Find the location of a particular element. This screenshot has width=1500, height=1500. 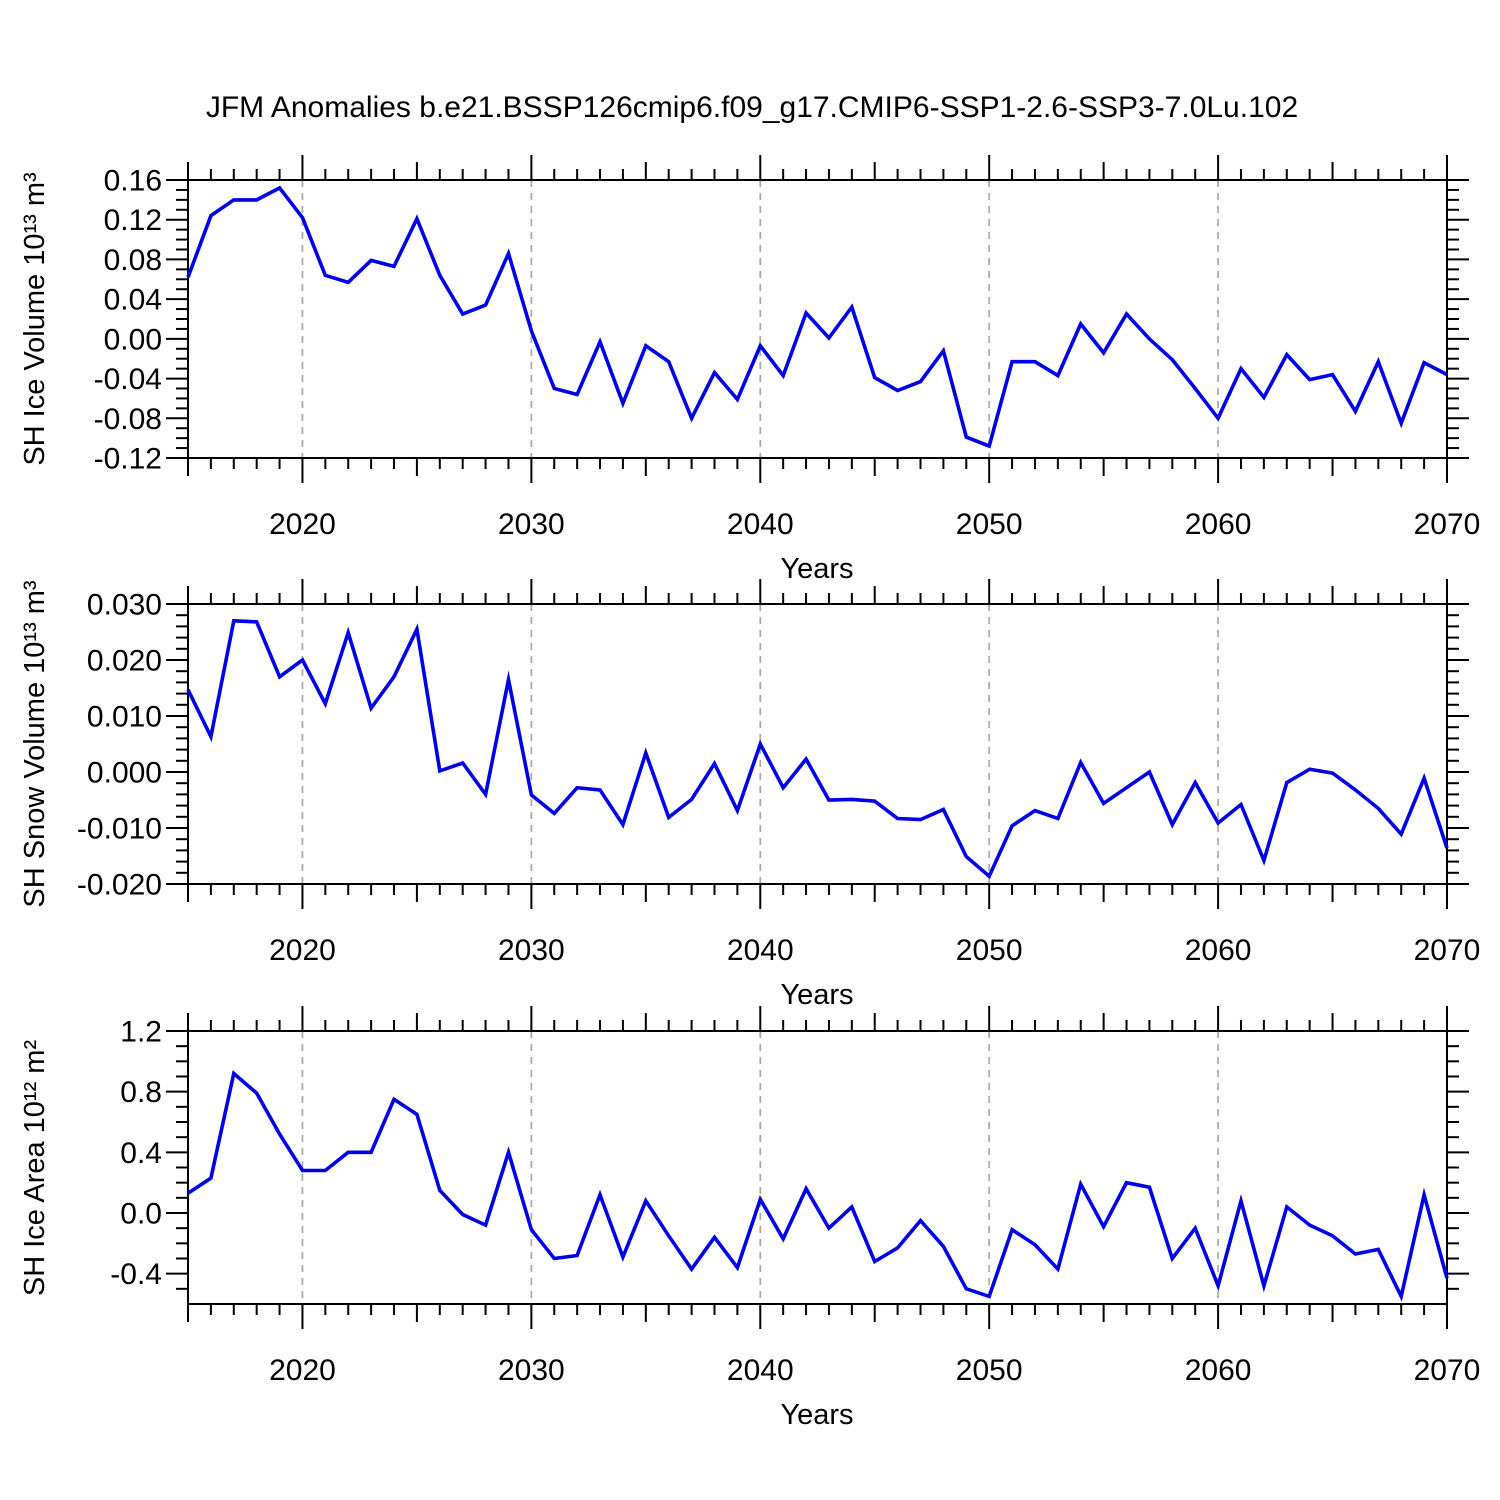

x-axis-label-panel2: Years is located at coordinates (816, 995).